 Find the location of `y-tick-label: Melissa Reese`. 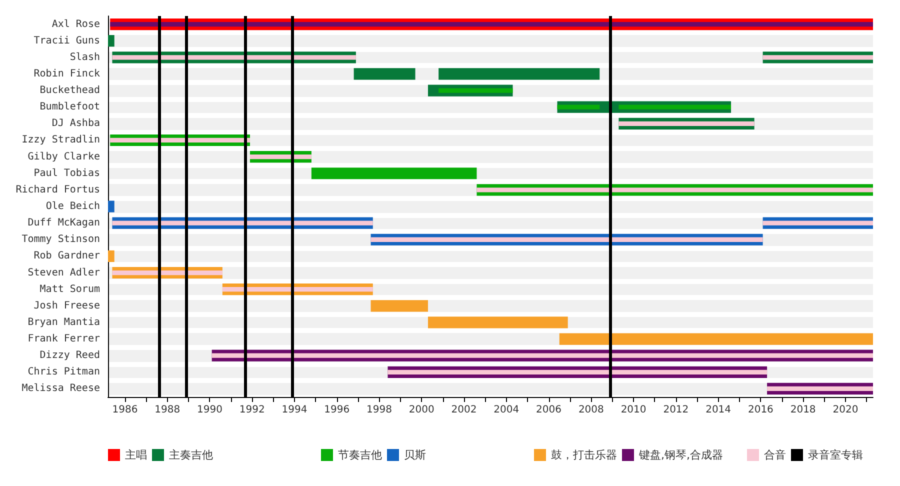

y-tick-label: Melissa Reese is located at coordinates (61, 388).